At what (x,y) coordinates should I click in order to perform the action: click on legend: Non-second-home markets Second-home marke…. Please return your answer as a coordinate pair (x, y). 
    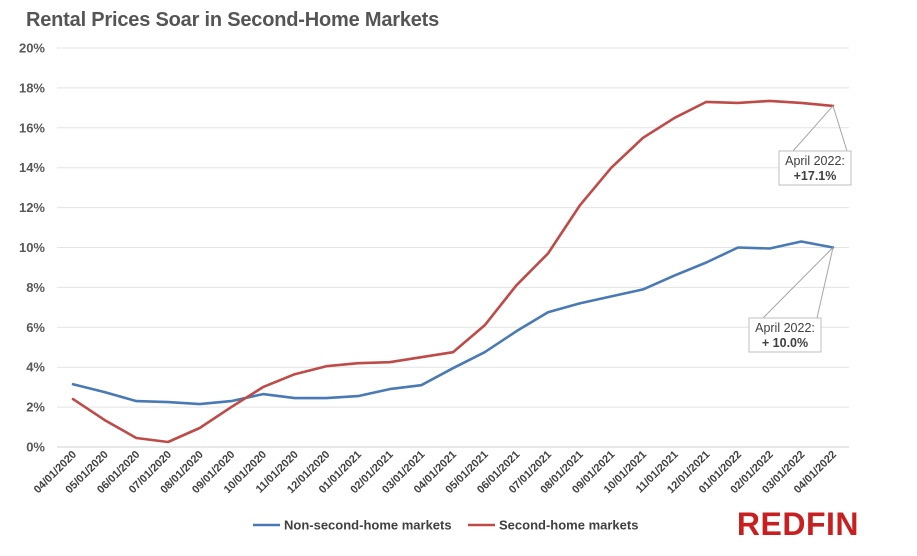
    Looking at the image, I should click on (445, 525).